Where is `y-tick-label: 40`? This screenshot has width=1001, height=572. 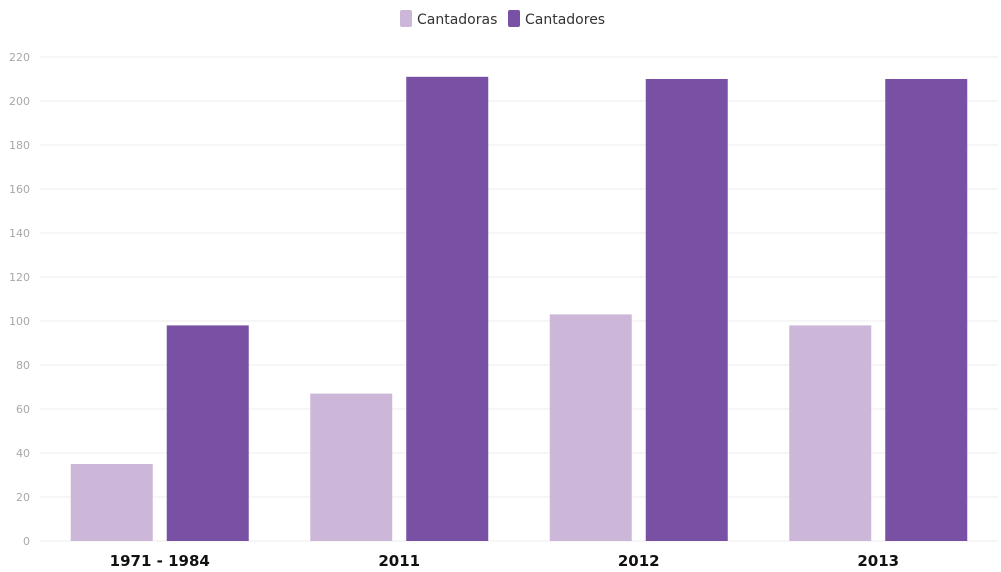 y-tick-label: 40 is located at coordinates (23, 453).